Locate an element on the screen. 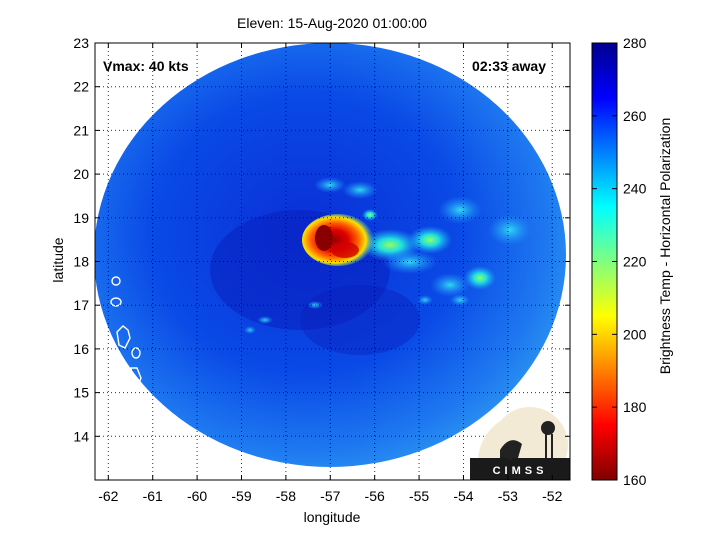  x-tick-label: -55 is located at coordinates (419, 496).